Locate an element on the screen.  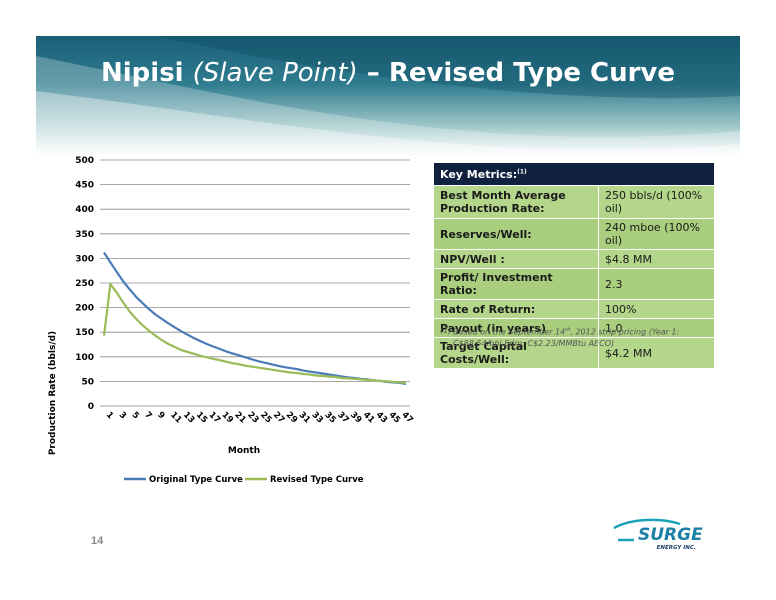
x-tick-label: 17 is located at coordinates (214, 417).